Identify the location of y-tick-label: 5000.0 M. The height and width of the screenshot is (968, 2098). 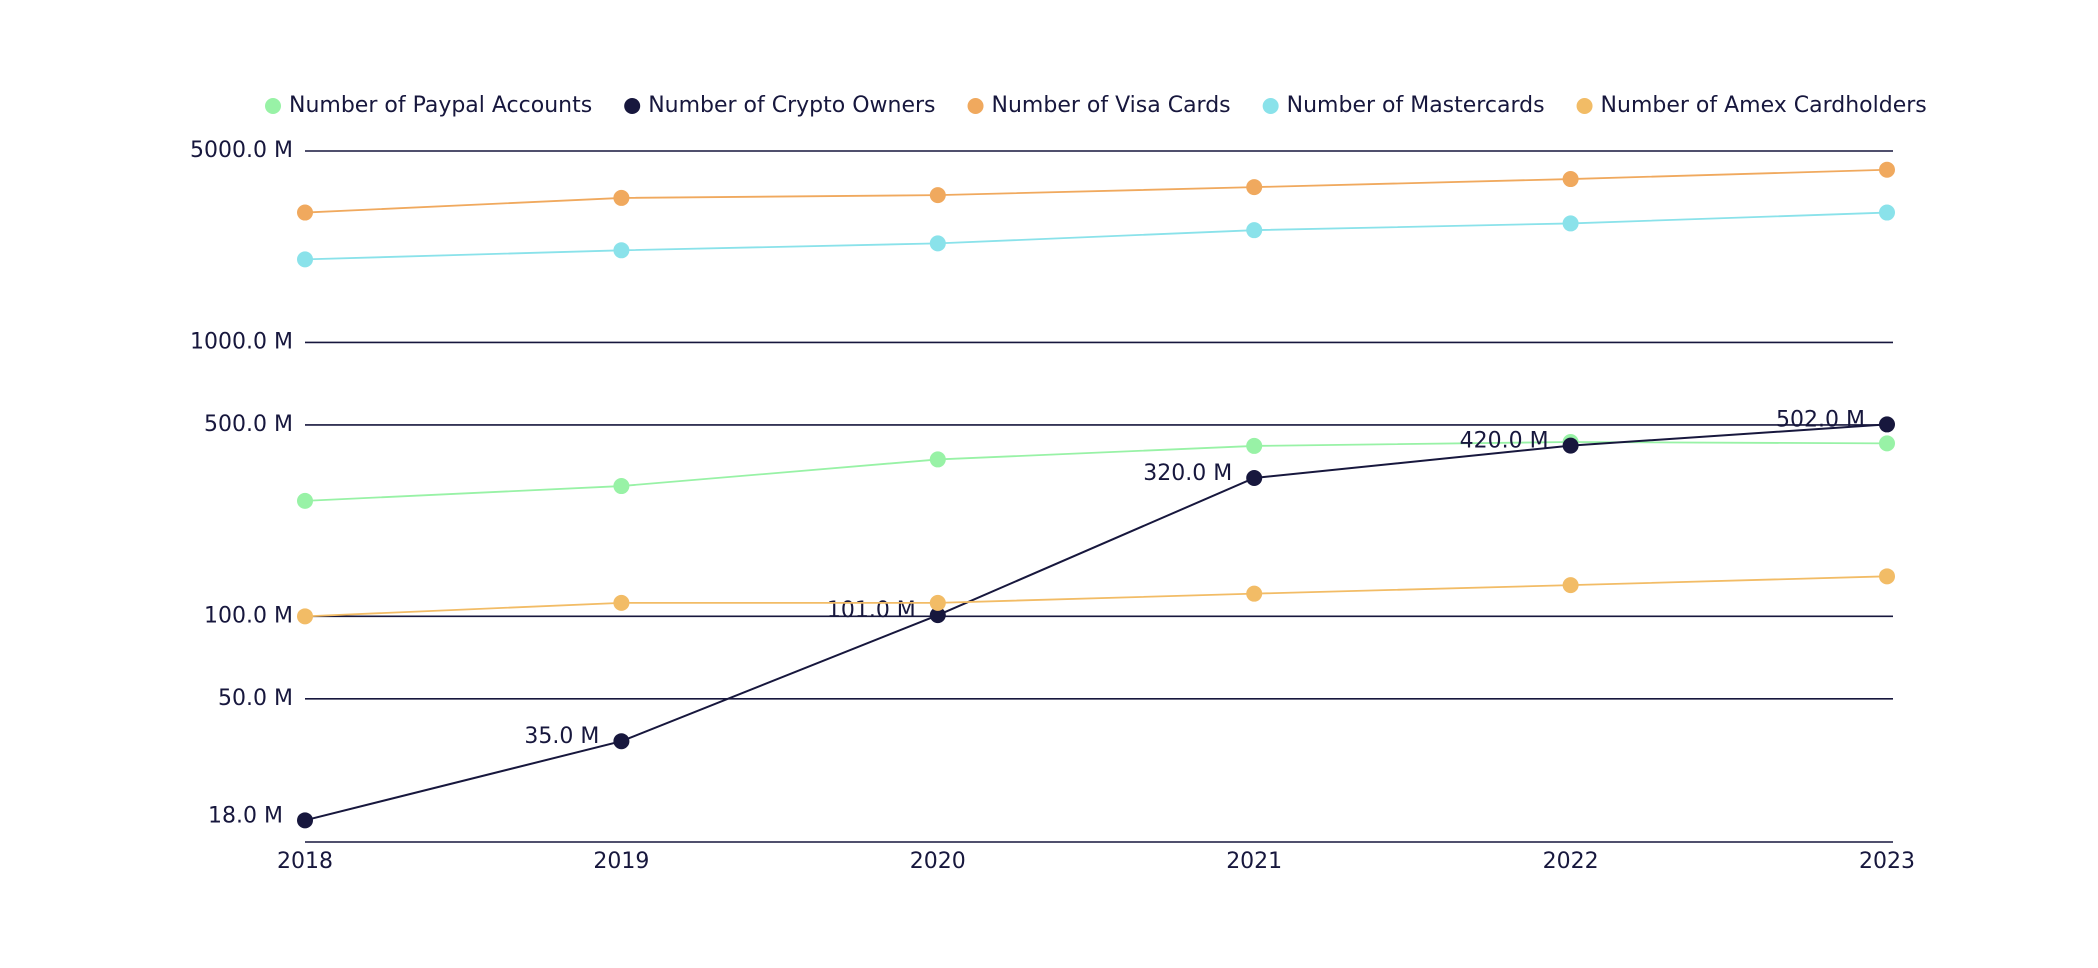
(241, 150).